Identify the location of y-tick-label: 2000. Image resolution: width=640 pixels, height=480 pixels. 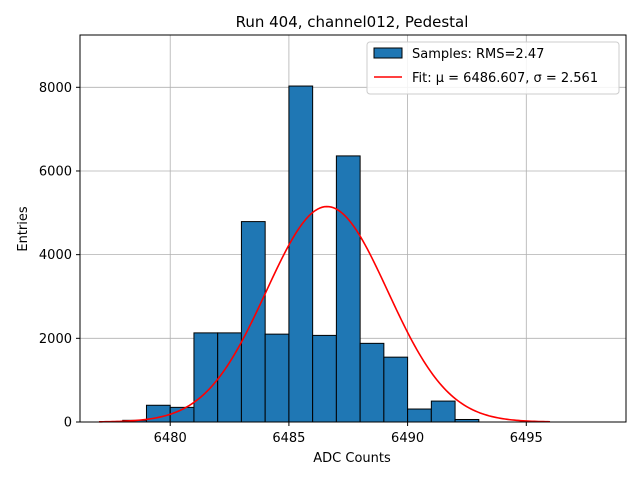
(55, 339).